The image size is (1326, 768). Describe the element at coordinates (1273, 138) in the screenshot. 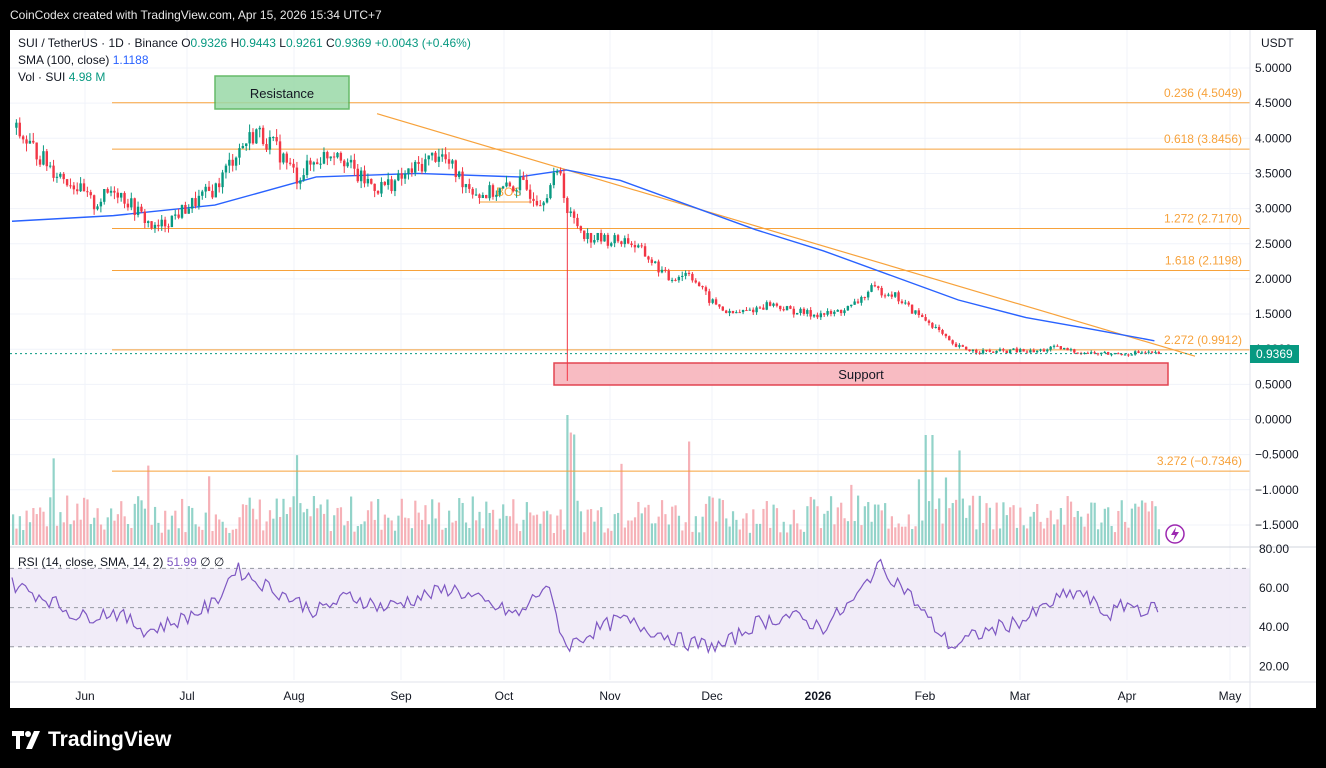

I see `price-tick-label: 4.0000` at that location.